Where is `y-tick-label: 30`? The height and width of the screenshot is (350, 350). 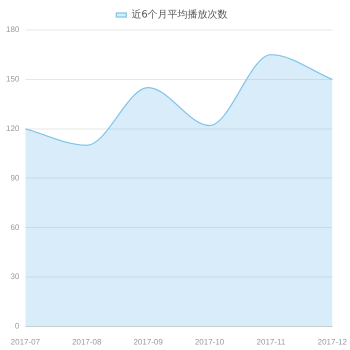
y-tick-label: 30 is located at coordinates (15, 277).